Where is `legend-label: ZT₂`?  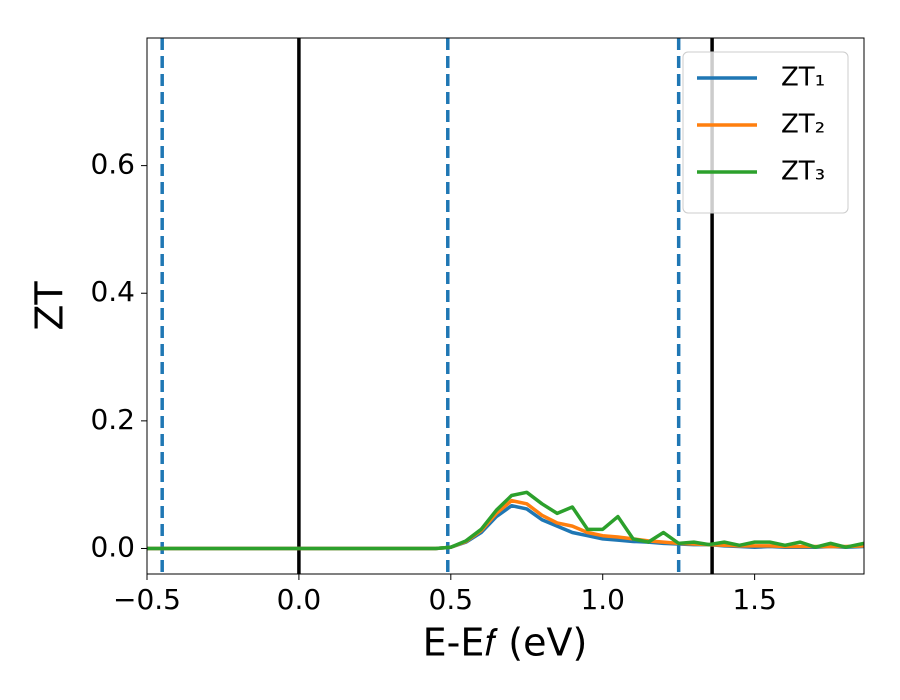 legend-label: ZT₂ is located at coordinates (803, 125).